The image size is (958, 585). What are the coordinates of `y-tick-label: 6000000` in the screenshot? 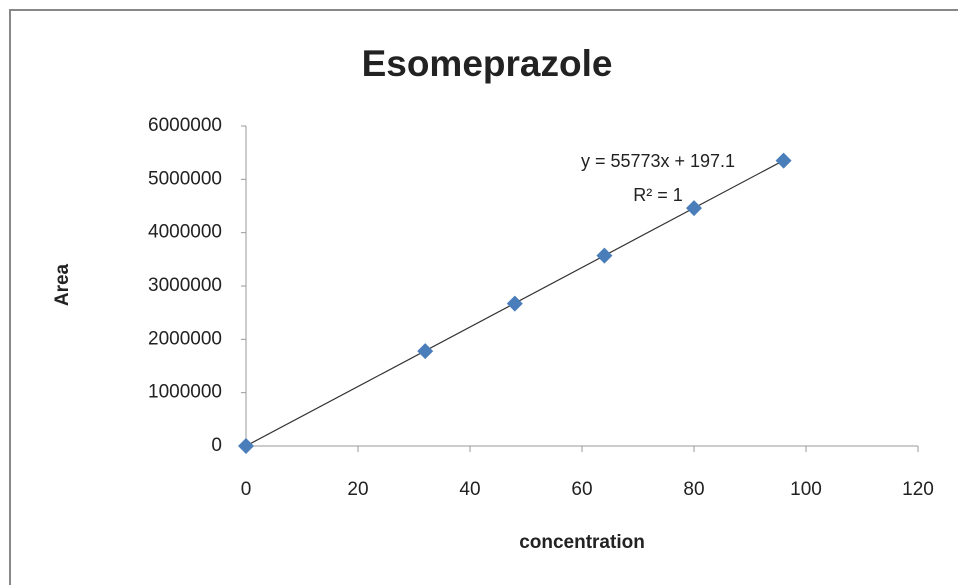 It's located at (185, 125).